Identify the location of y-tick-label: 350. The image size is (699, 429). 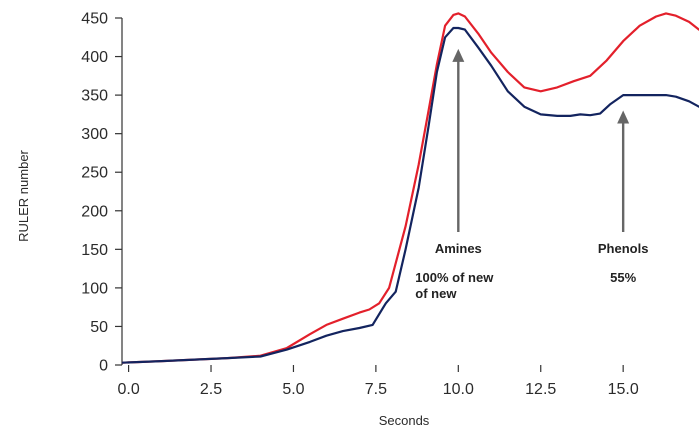
(94, 96).